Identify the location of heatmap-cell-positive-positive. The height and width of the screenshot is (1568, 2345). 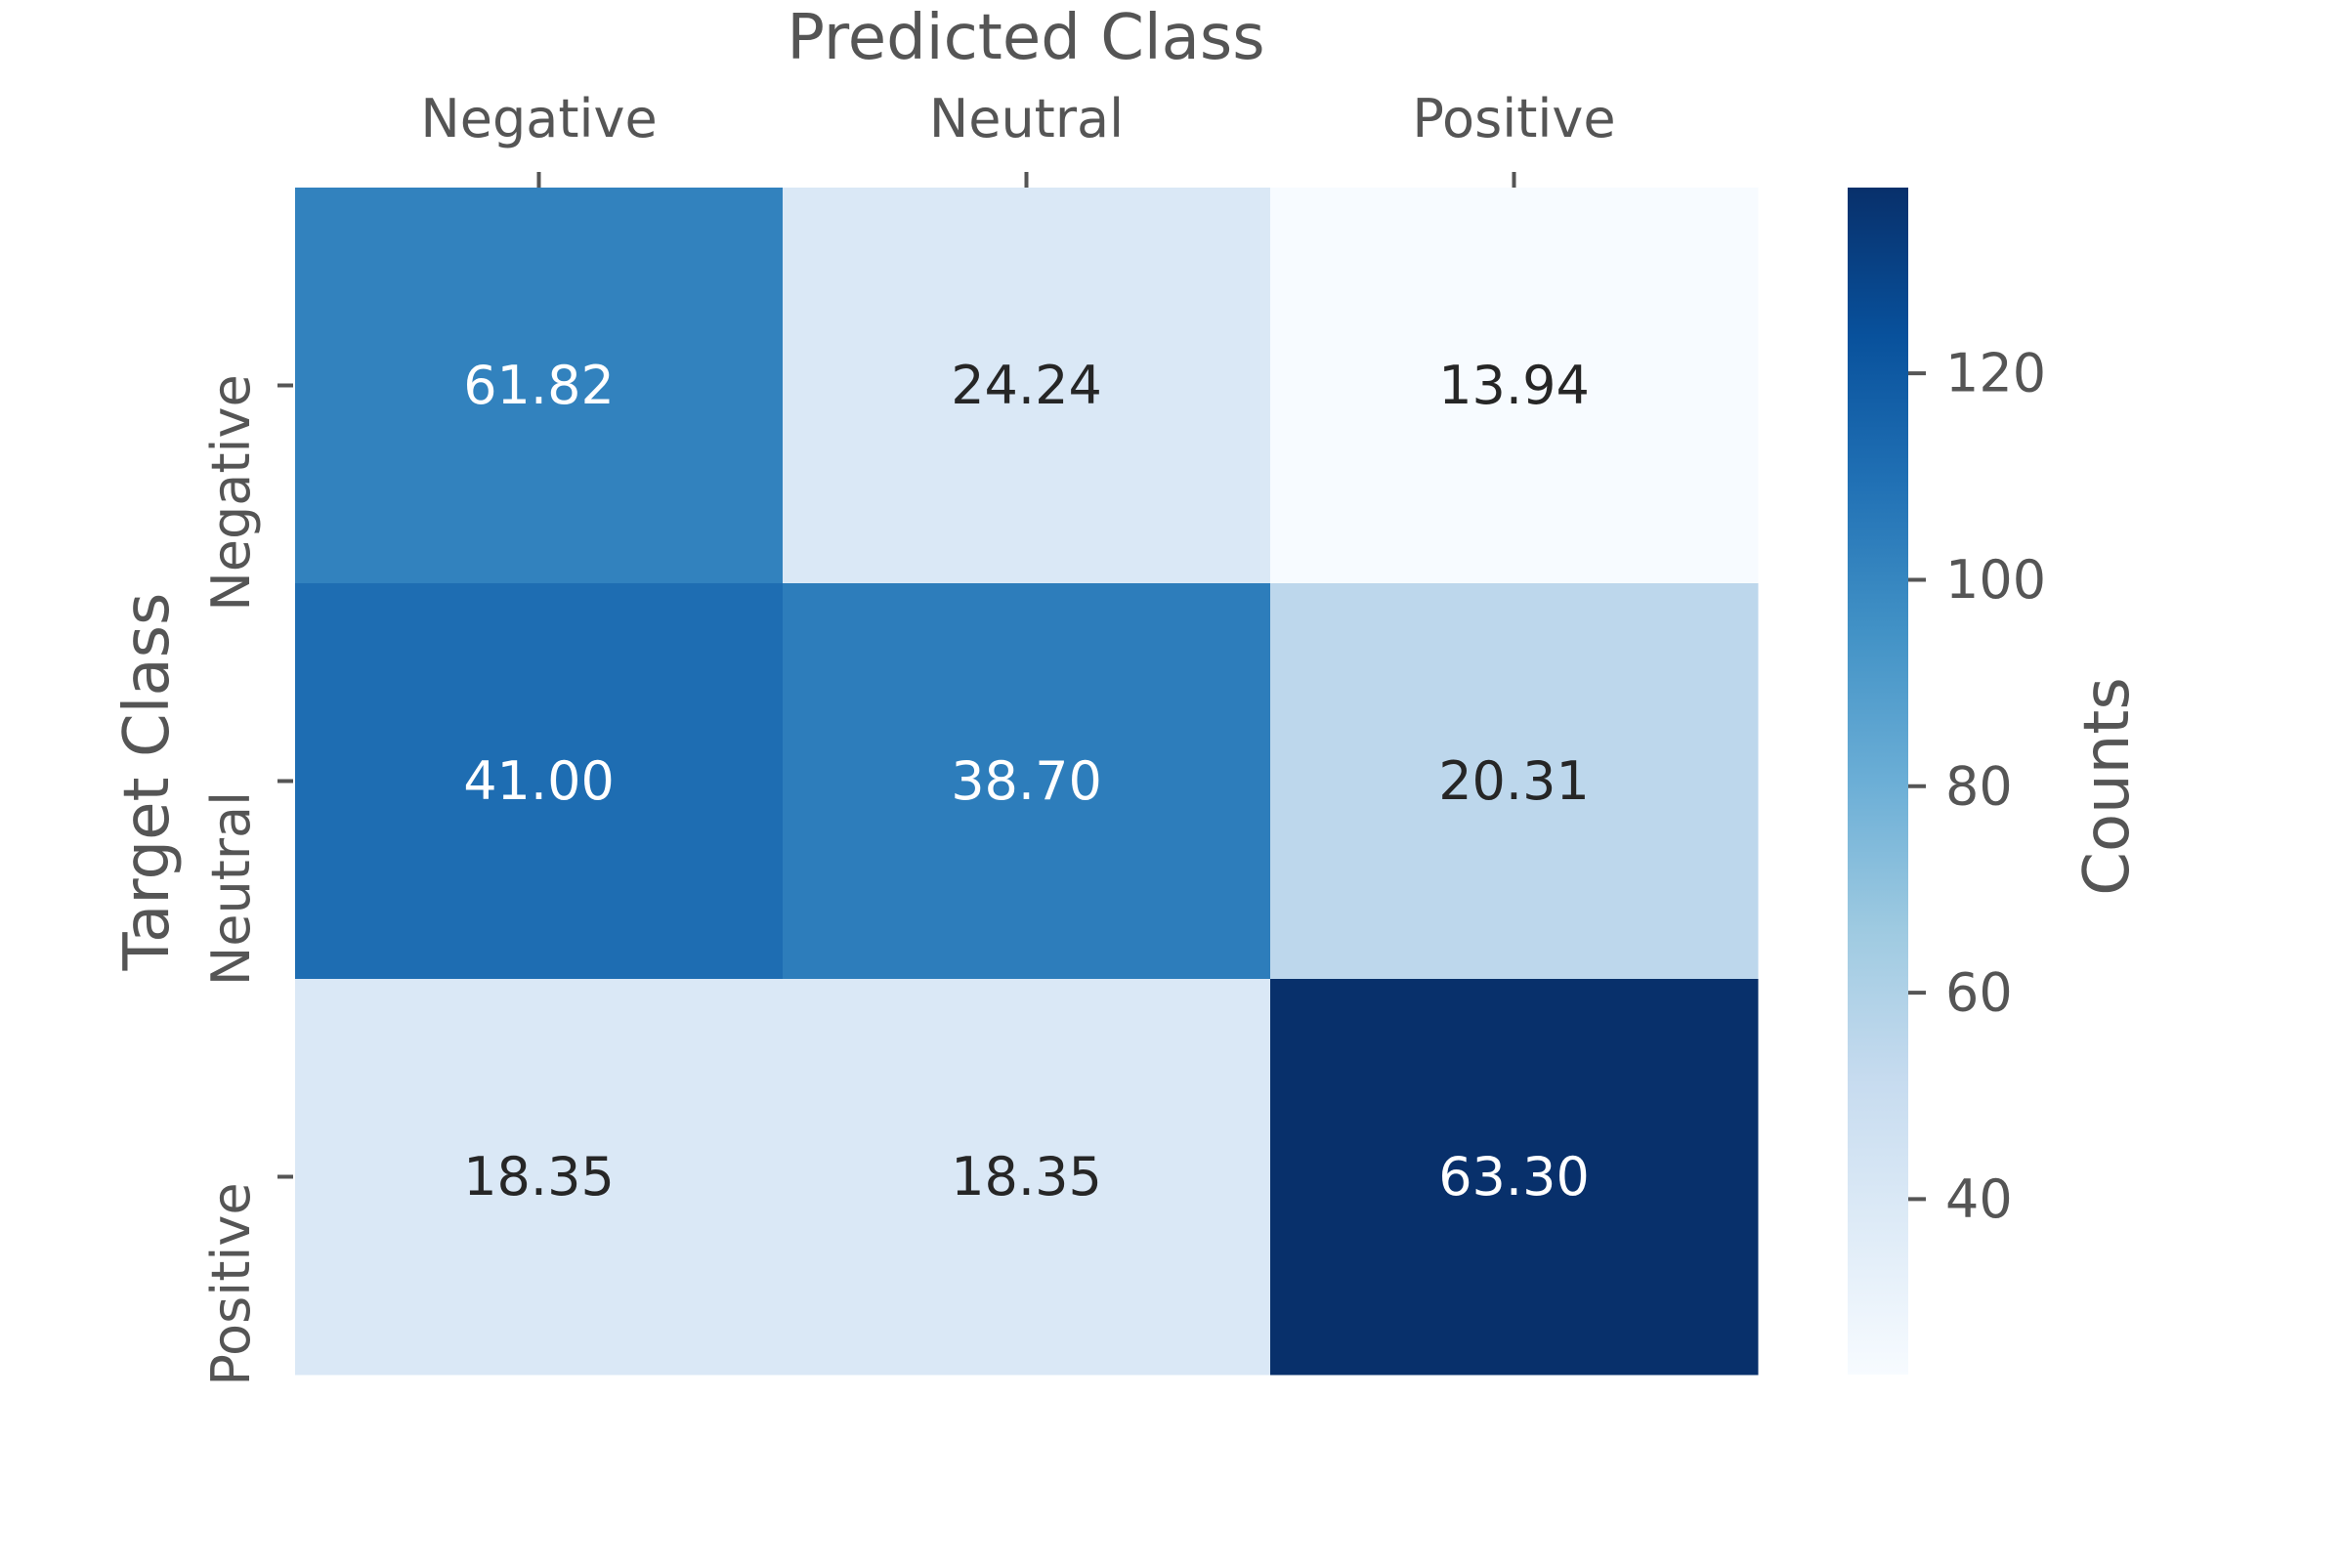
(1514, 1177).